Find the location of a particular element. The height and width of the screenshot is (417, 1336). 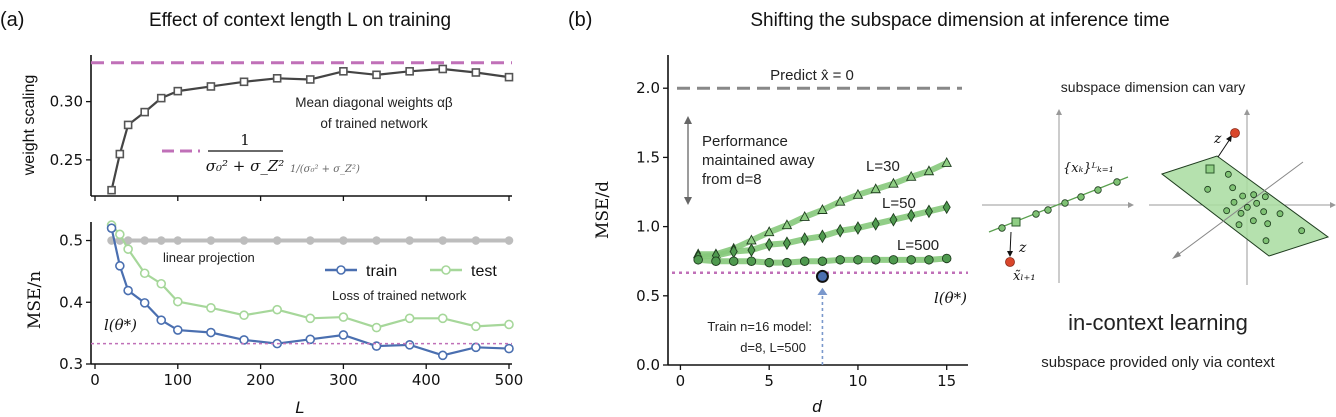

train-model-line1: Train n=16 model: is located at coordinates (759, 326).